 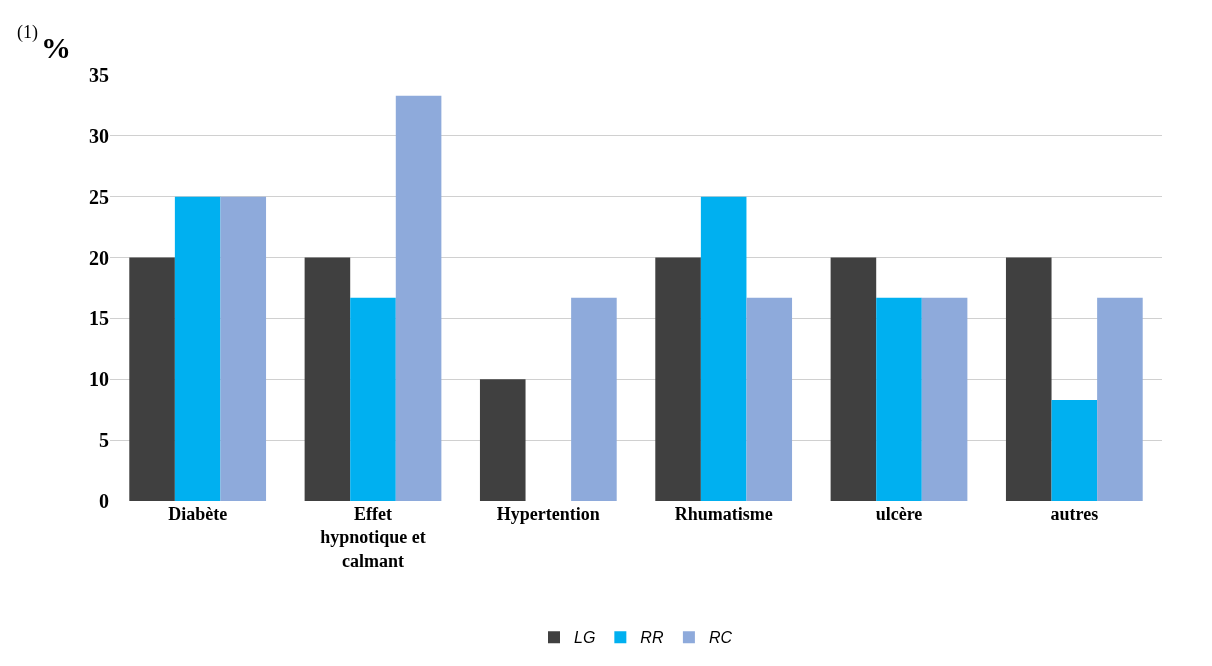 I want to click on y-tick-label: 5, so click(x=104, y=440).